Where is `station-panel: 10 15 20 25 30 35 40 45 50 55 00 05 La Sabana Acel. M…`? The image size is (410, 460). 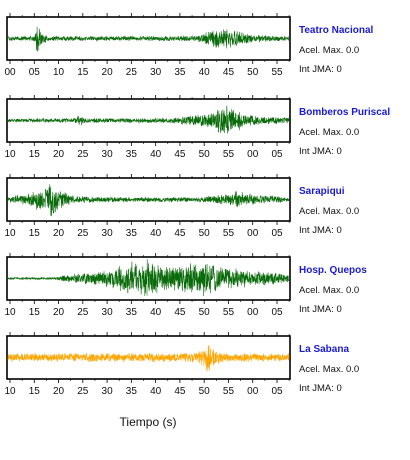
station-panel: 10 15 20 25 30 35 40 45 50 55 00 05 La Sabana Acel. M… is located at coordinates (181, 364).